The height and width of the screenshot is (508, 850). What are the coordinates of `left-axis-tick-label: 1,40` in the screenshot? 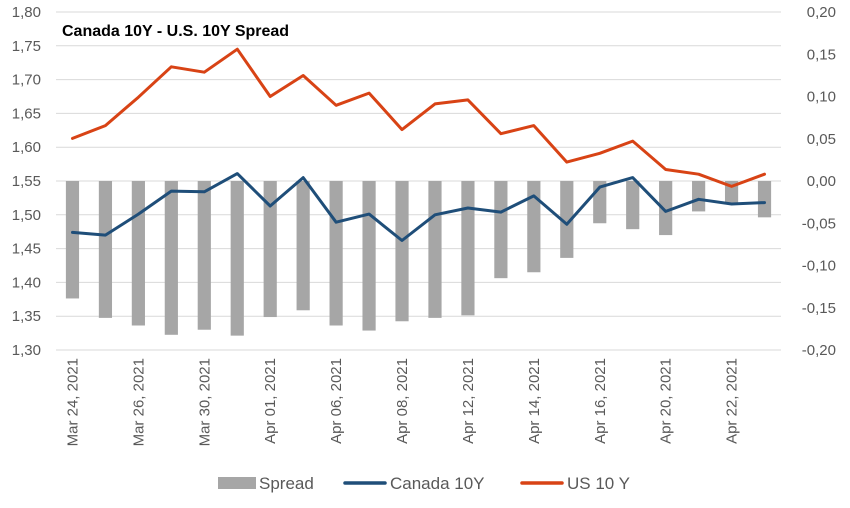 It's located at (26, 282).